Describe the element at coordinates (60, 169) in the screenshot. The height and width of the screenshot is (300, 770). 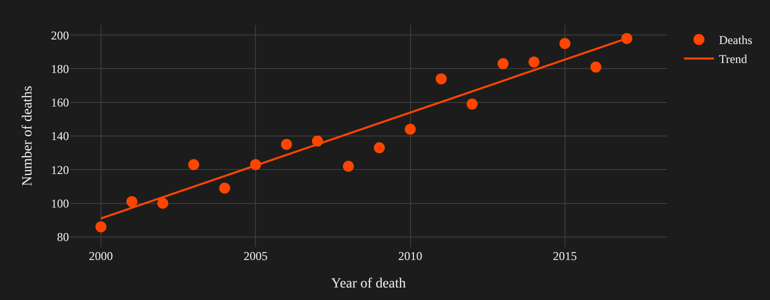
I see `y-tick-label: 120` at that location.